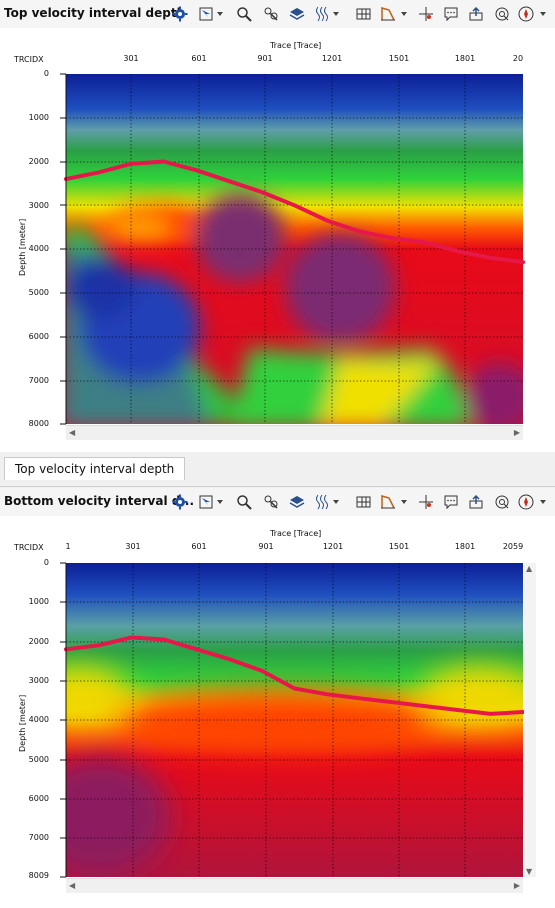 This screenshot has height=908, width=555. I want to click on vertical-scrollbar: ▲ ▼, so click(530, 720).